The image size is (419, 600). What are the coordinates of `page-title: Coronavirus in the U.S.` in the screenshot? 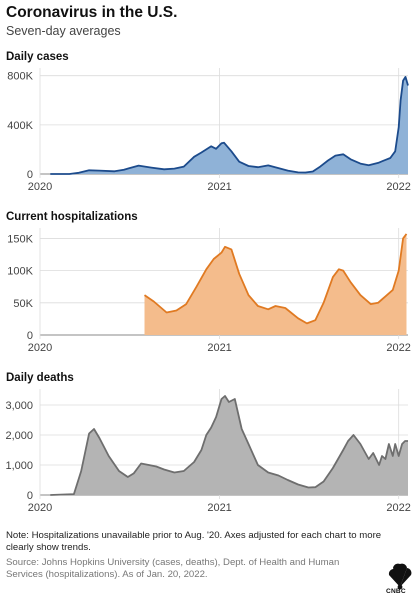 It's located at (92, 12).